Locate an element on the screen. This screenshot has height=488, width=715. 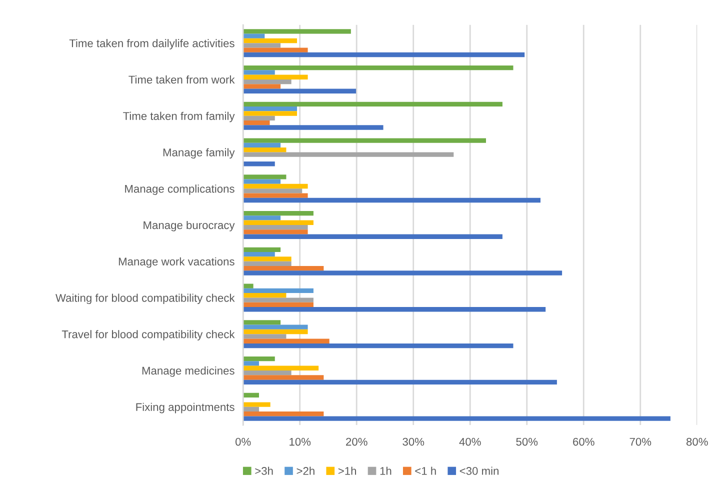
legend-label: >1h is located at coordinates (347, 470).